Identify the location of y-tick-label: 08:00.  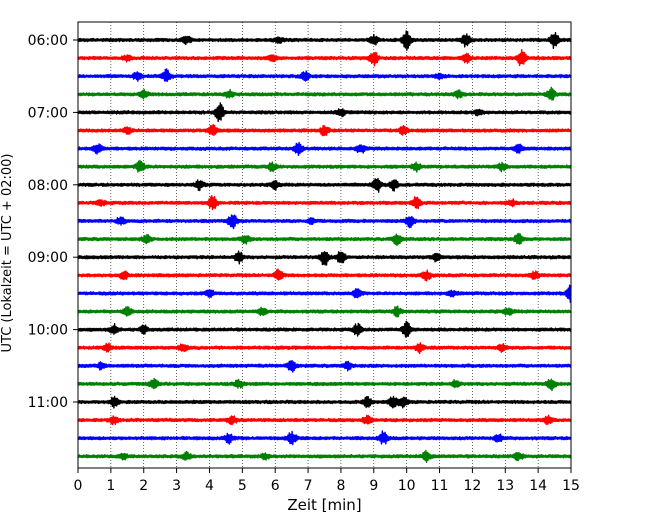
(48, 186).